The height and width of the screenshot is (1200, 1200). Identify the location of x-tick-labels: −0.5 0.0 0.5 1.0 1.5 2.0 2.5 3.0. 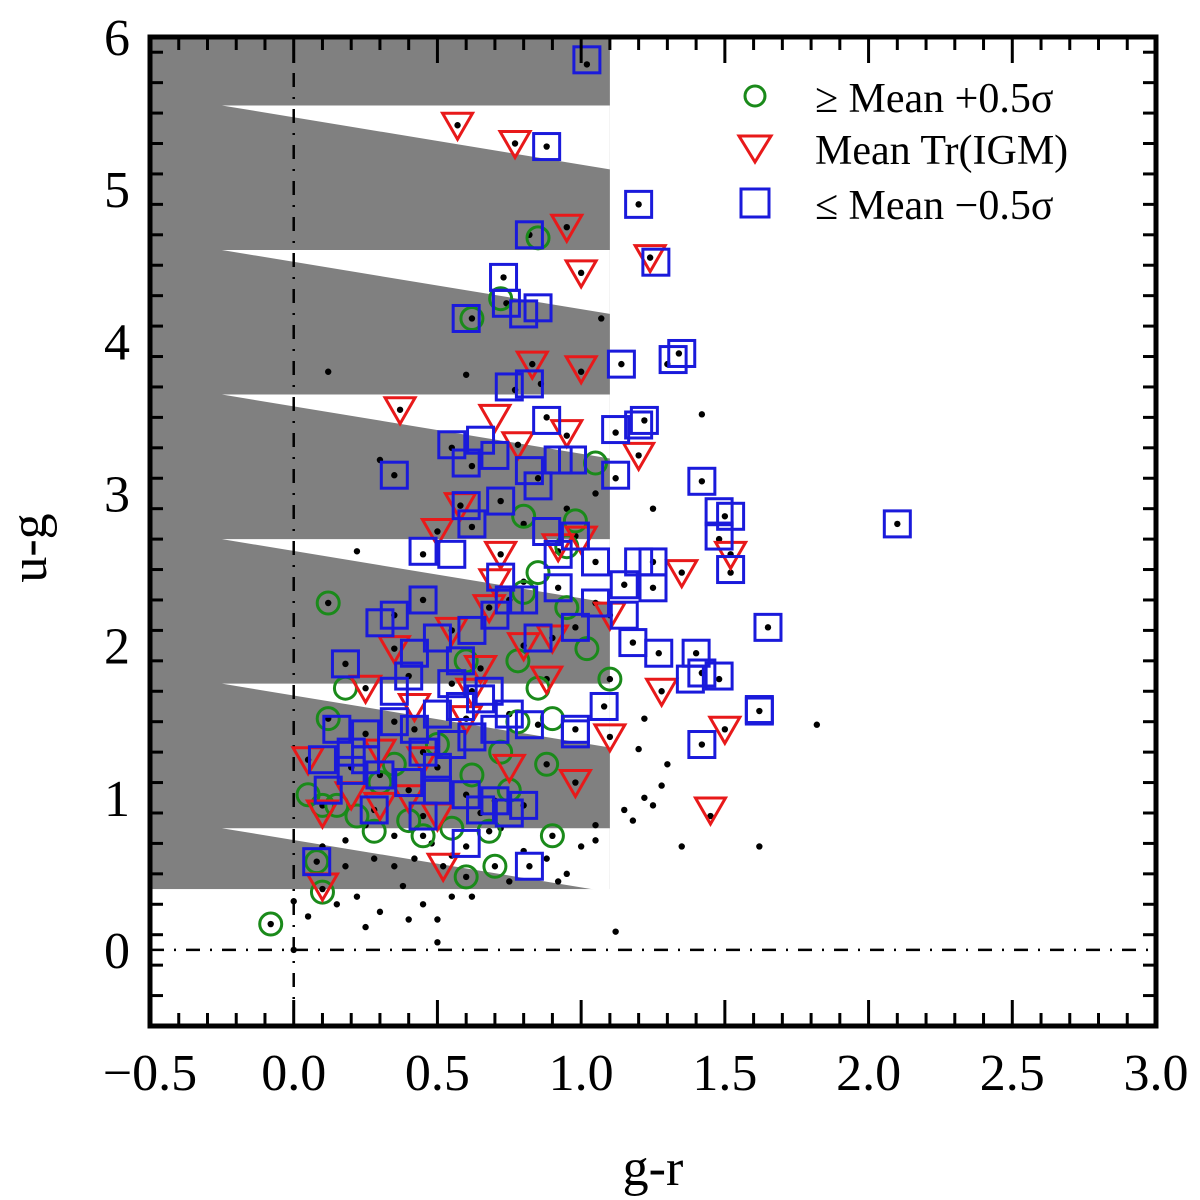
(646, 1073).